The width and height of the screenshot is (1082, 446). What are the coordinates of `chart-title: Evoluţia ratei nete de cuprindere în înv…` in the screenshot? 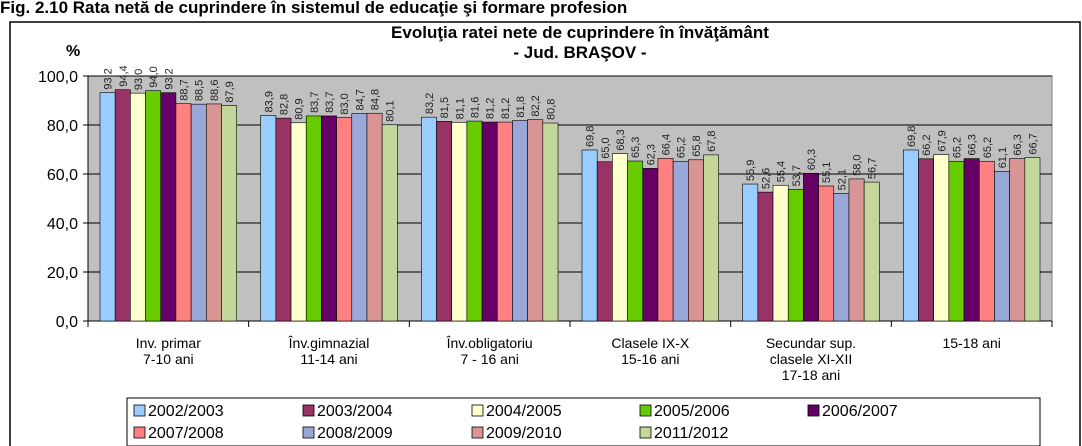 It's located at (580, 32).